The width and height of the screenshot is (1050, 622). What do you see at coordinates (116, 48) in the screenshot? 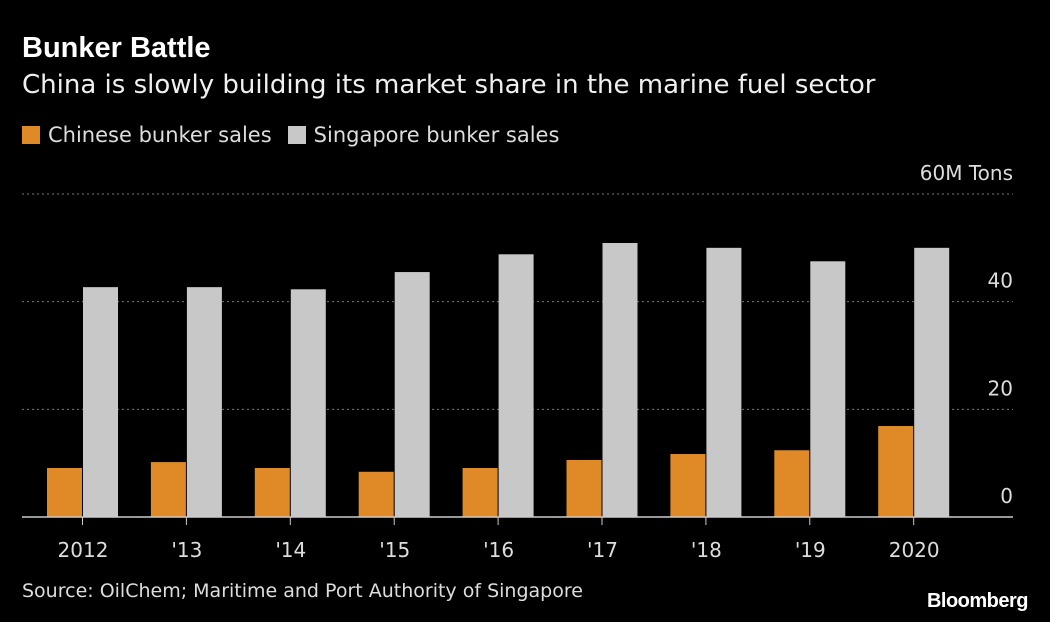
I see `chart-title: Bunker Battle` at bounding box center [116, 48].